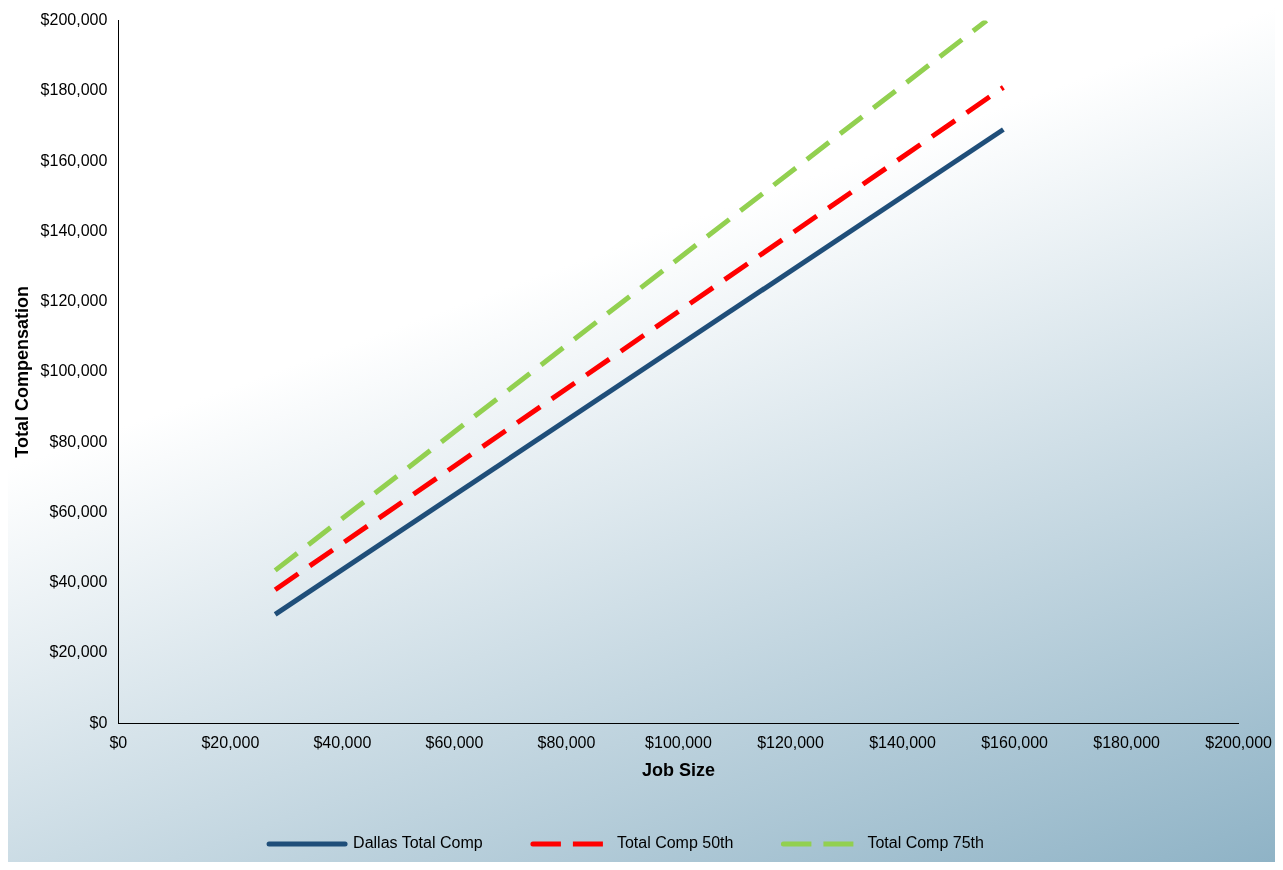 The image size is (1283, 870). What do you see at coordinates (925, 843) in the screenshot?
I see `legend-label: Total Comp 75th` at bounding box center [925, 843].